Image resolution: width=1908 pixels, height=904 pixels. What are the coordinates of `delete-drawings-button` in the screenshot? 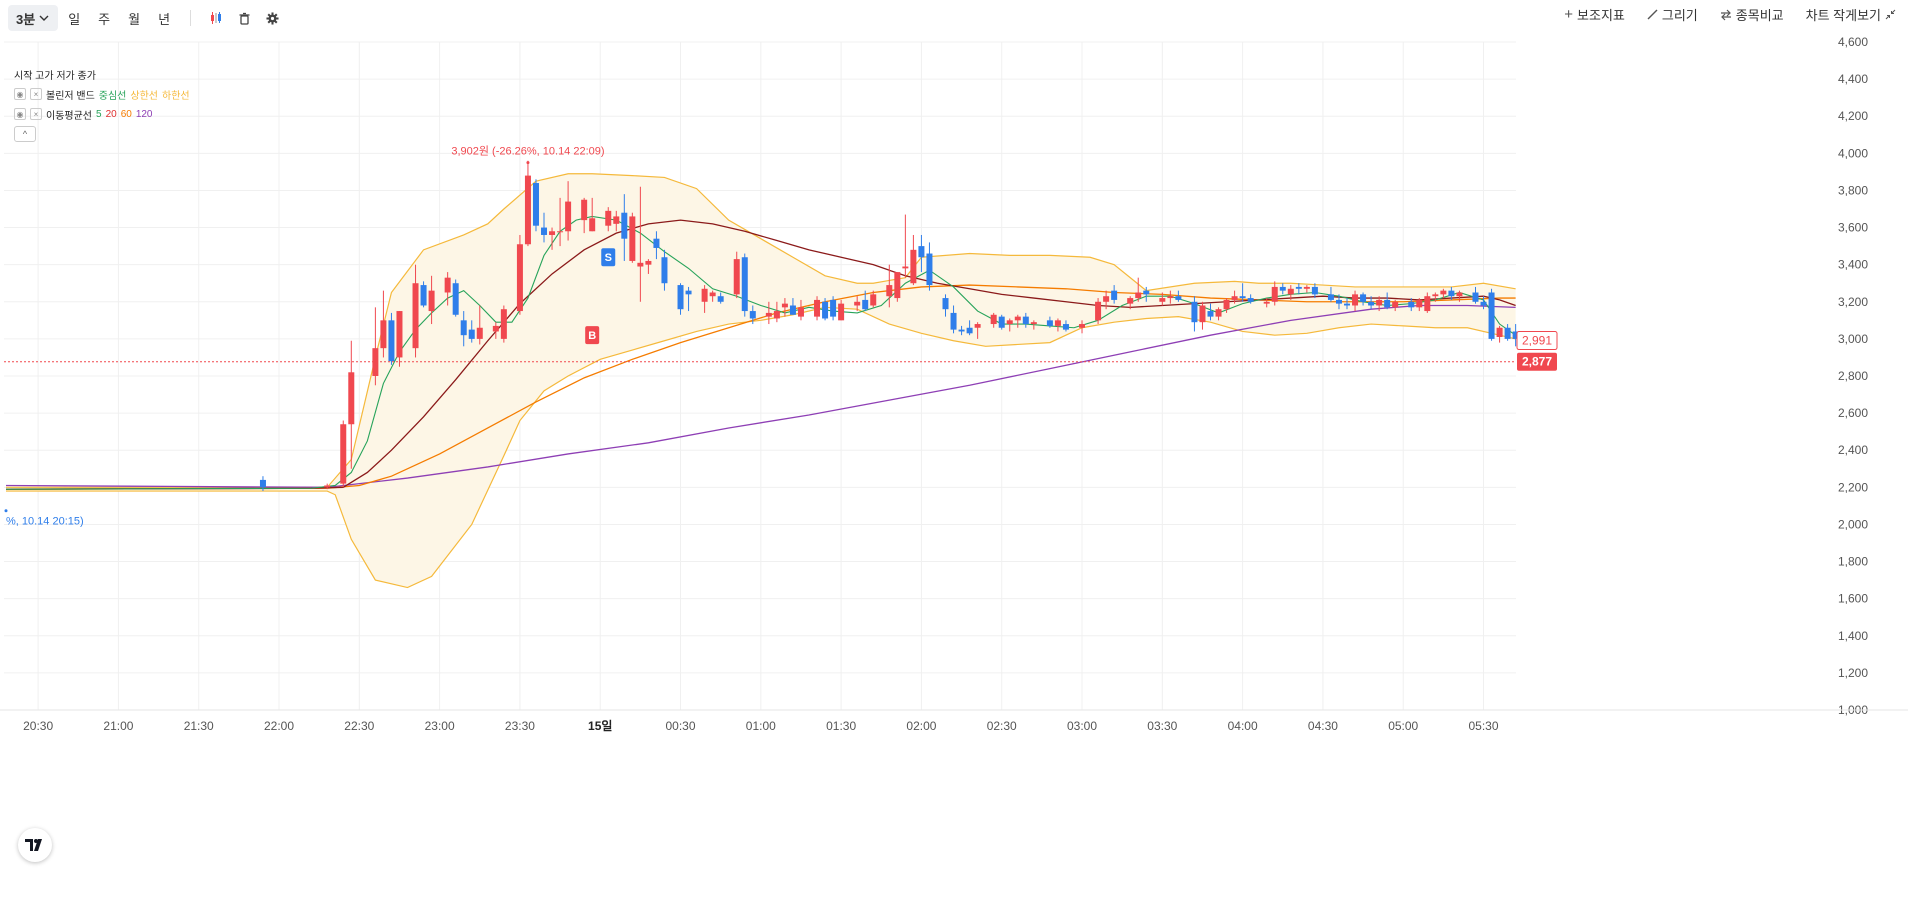 It's located at (244, 18).